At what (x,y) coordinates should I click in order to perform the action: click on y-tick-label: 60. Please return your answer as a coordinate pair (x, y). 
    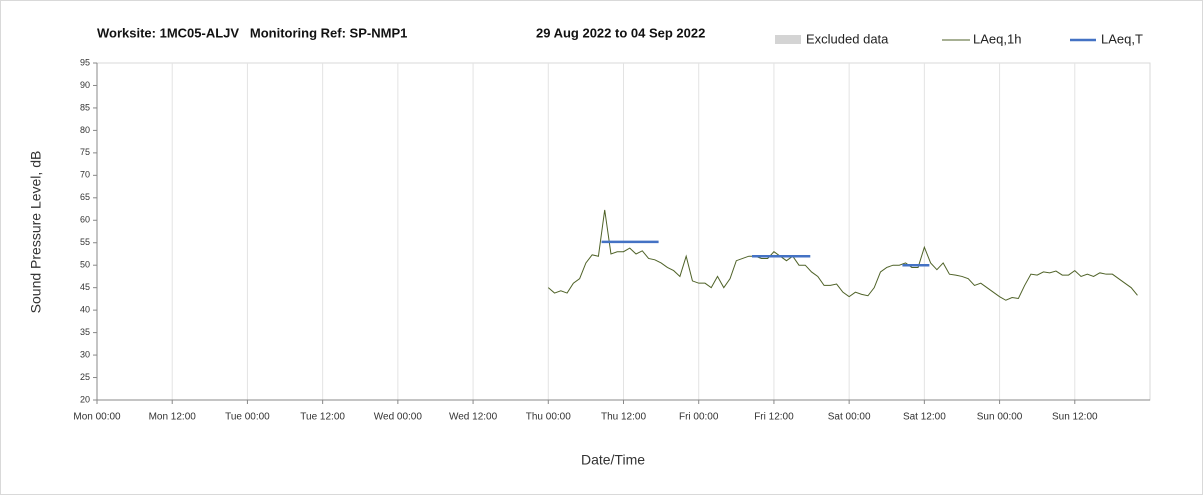
    Looking at the image, I should click on (85, 220).